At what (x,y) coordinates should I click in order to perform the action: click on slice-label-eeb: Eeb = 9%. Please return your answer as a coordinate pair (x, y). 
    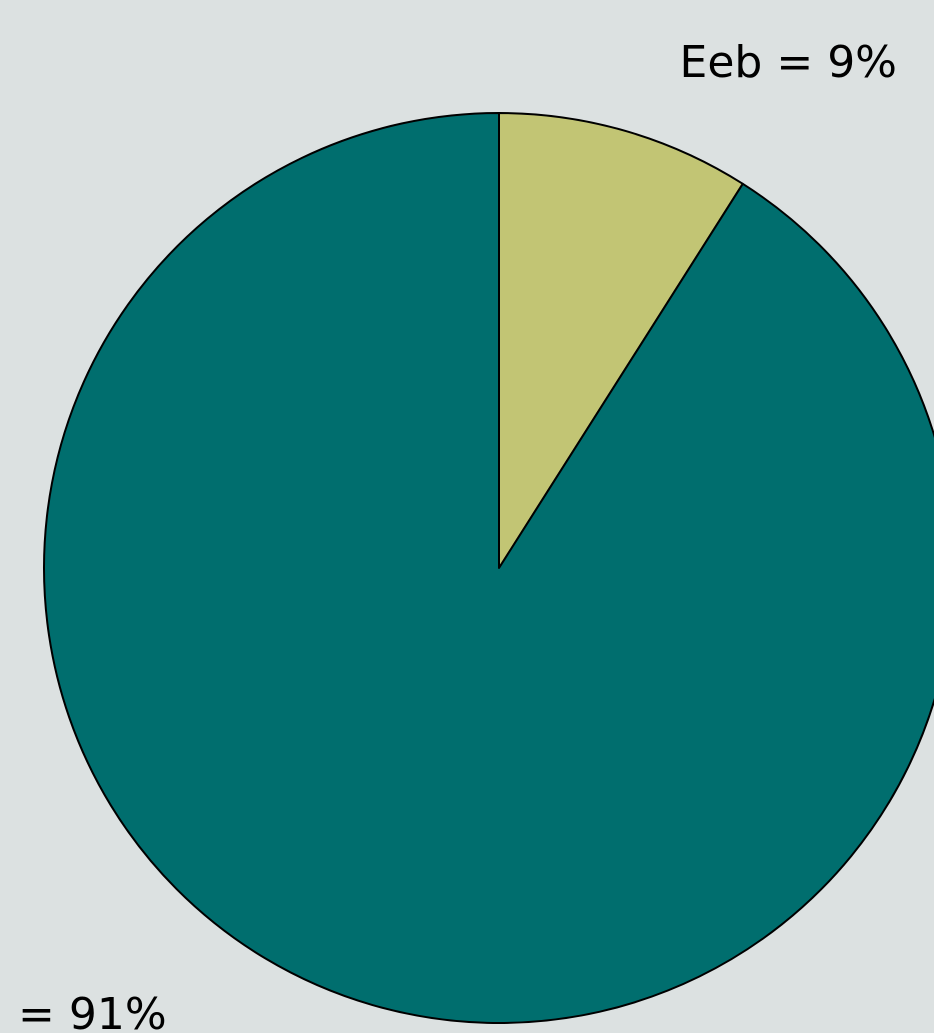
    Looking at the image, I should click on (788, 62).